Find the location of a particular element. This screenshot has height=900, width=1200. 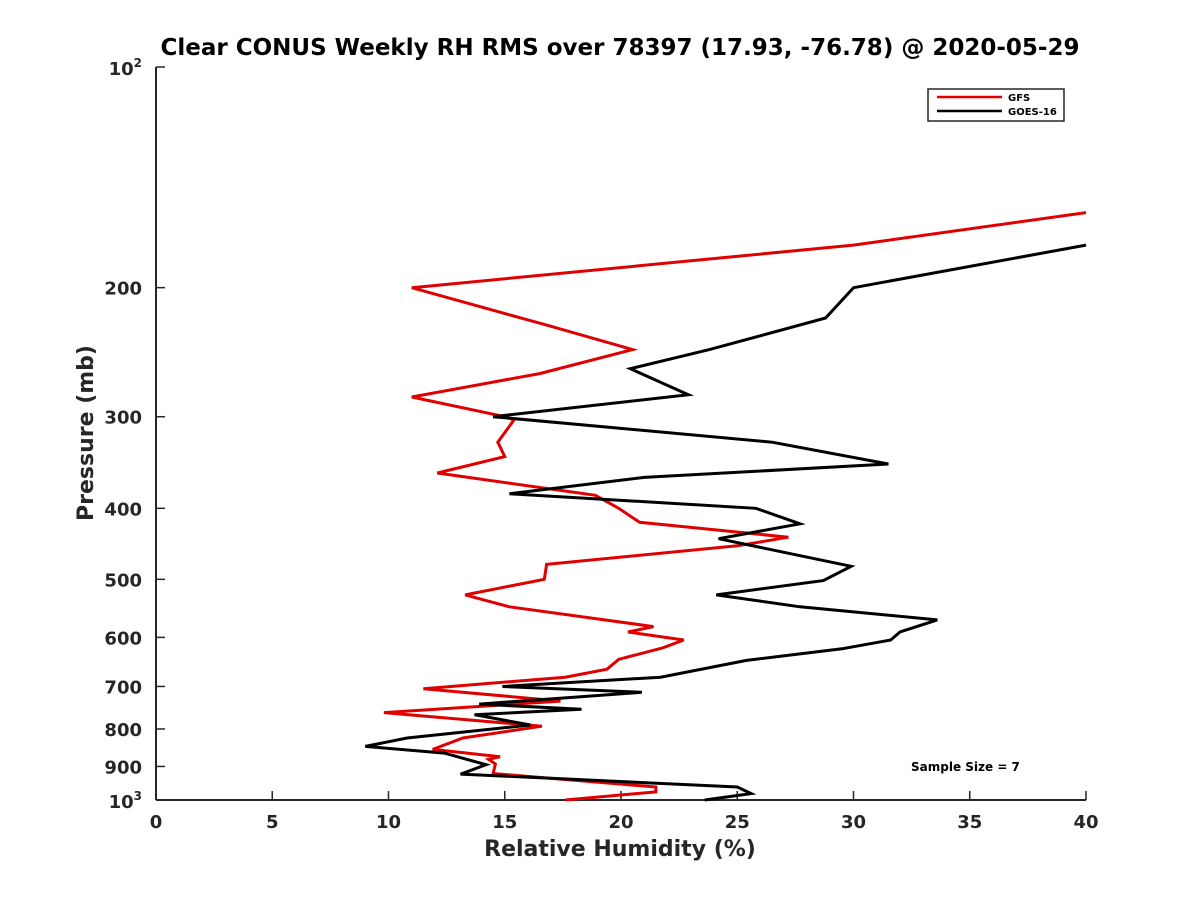

y-ticks: 200 300 400 500 600 700 800 900 is located at coordinates (134, 433).